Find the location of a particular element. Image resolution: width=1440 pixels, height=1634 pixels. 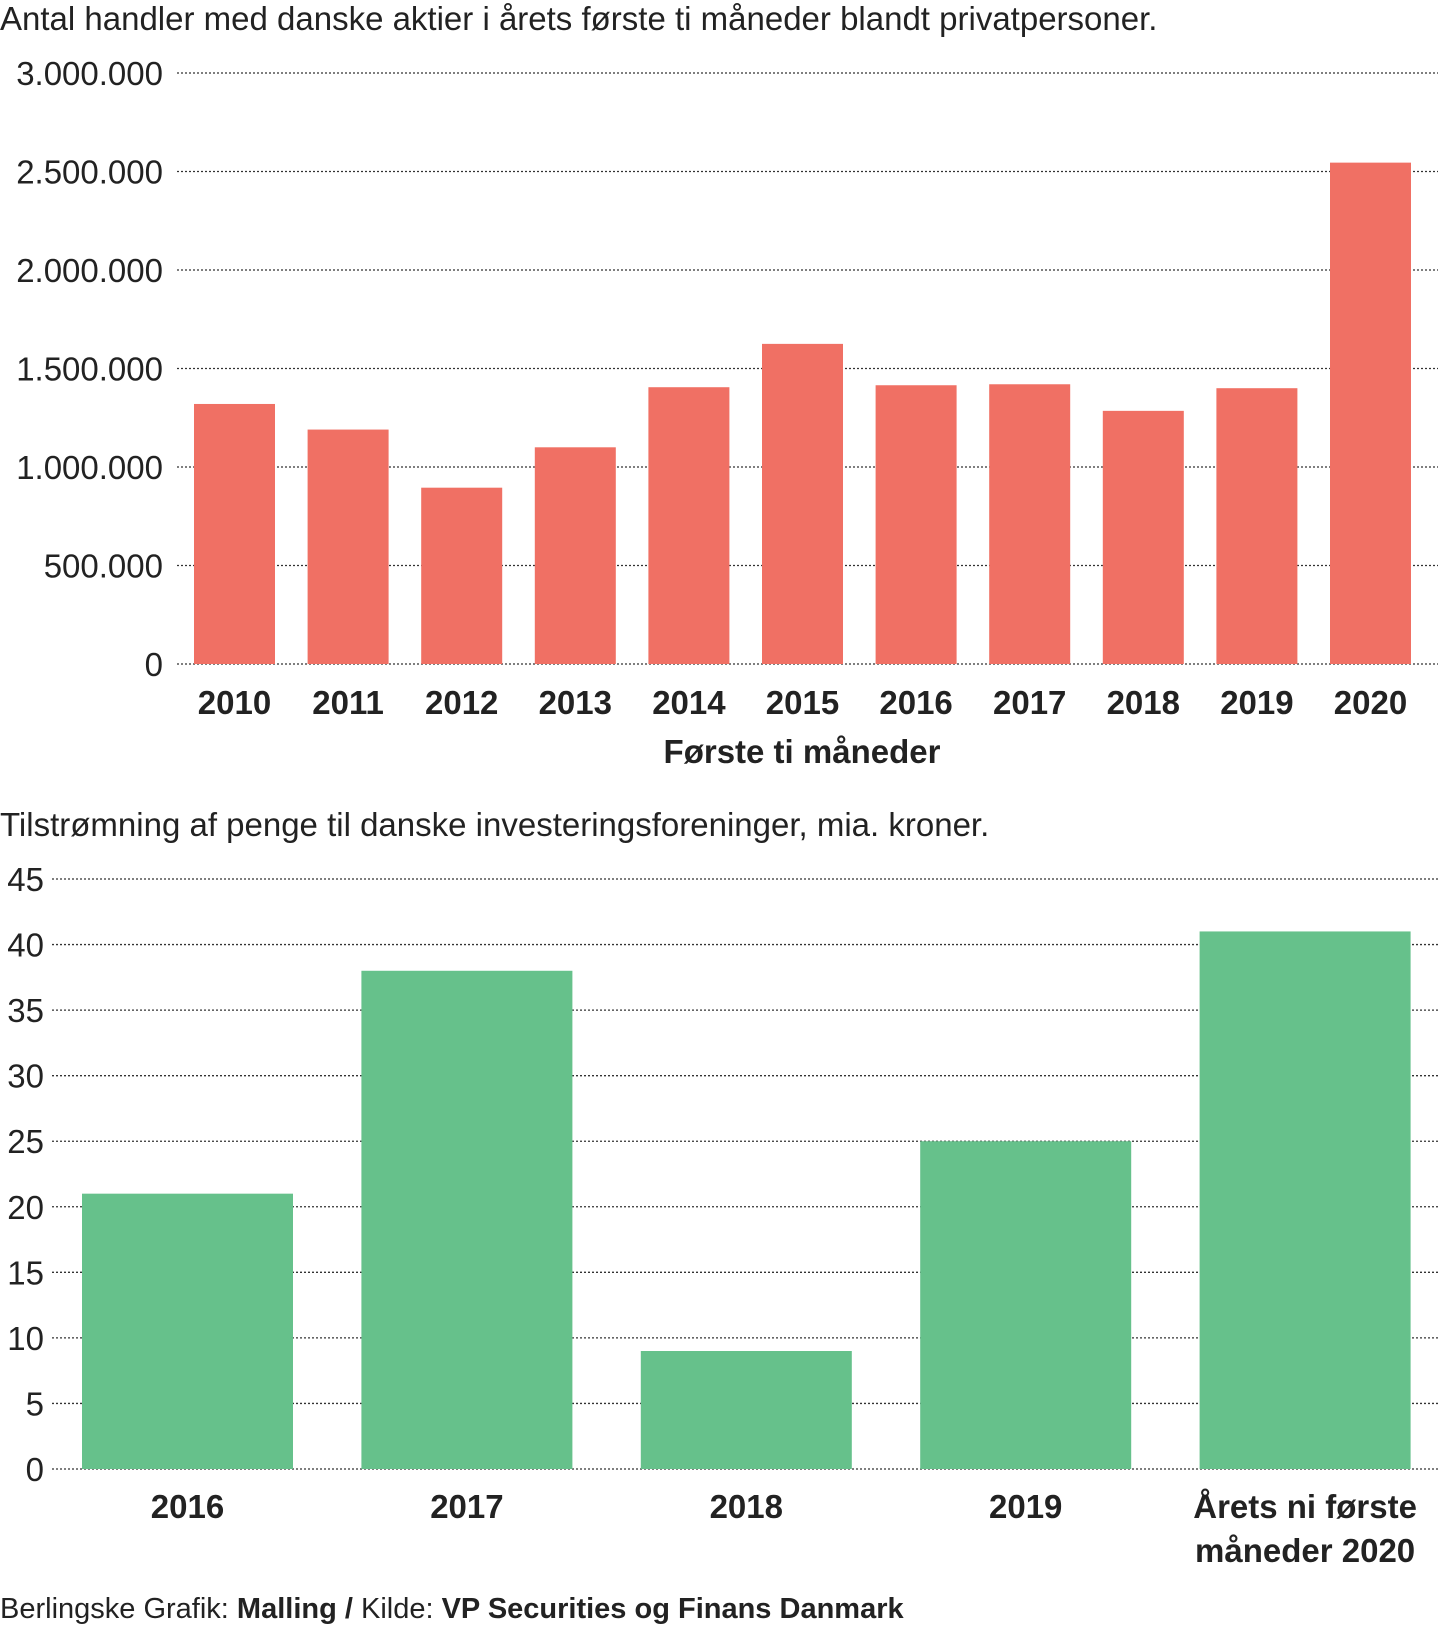

y-tick-label: 35 is located at coordinates (25, 1010).